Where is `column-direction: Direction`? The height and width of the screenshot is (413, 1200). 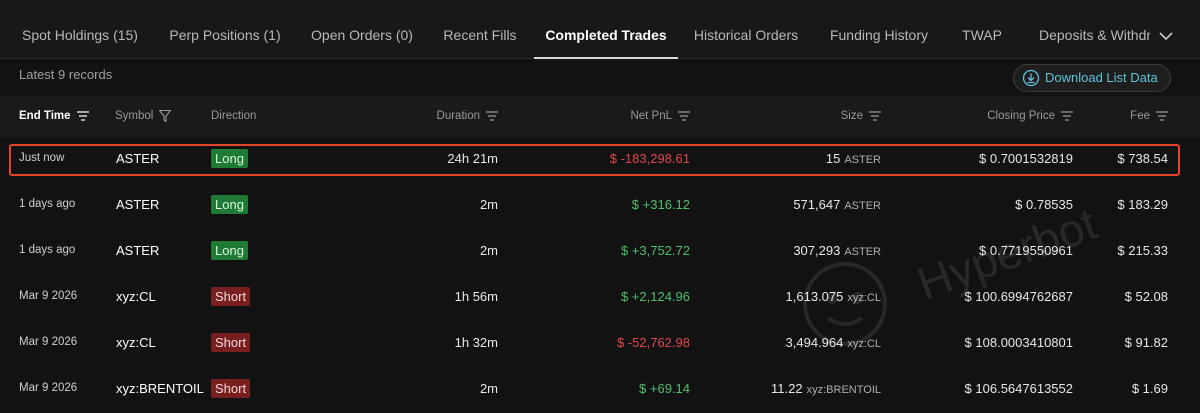 column-direction: Direction is located at coordinates (233, 116).